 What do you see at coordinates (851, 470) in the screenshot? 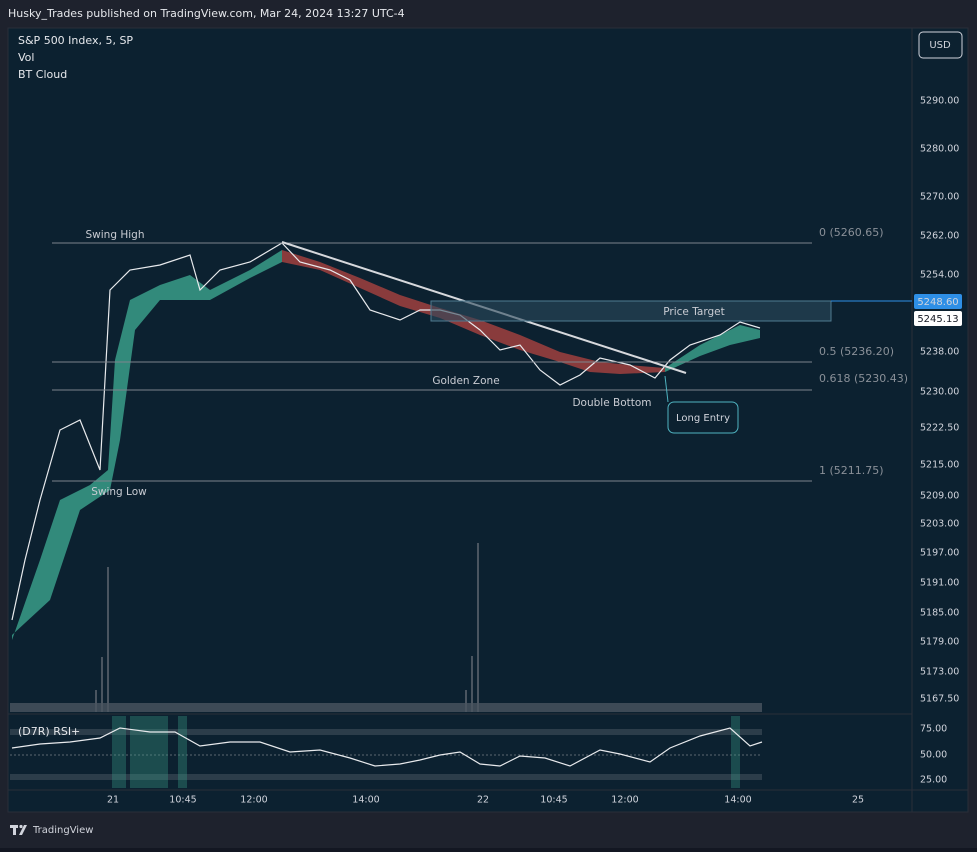
I see `fib-label: 1 (5211.75)` at bounding box center [851, 470].